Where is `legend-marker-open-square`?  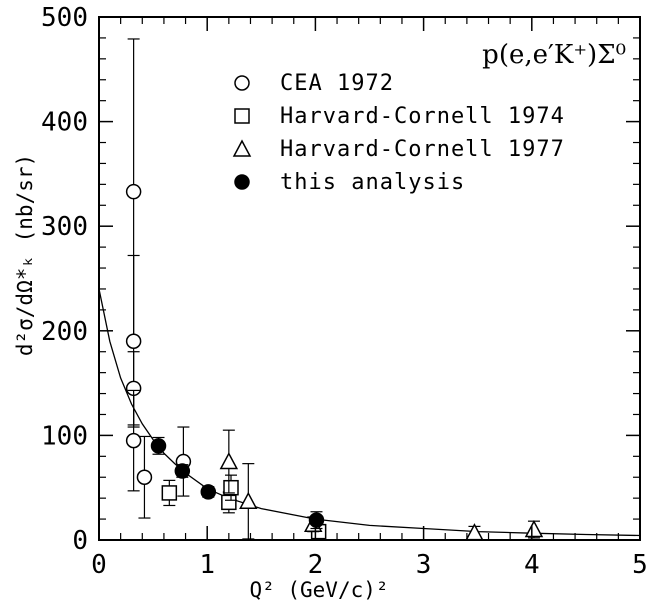 legend-marker-open-square is located at coordinates (242, 116).